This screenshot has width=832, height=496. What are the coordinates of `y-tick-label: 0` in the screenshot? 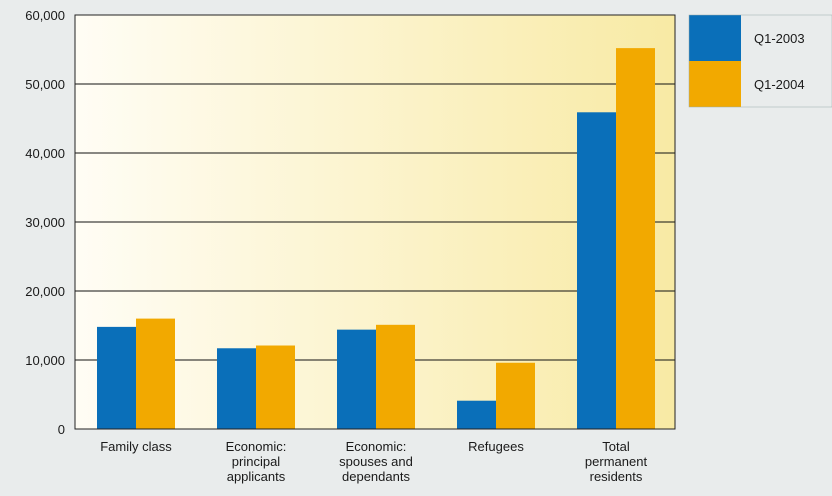 It's located at (61, 429).